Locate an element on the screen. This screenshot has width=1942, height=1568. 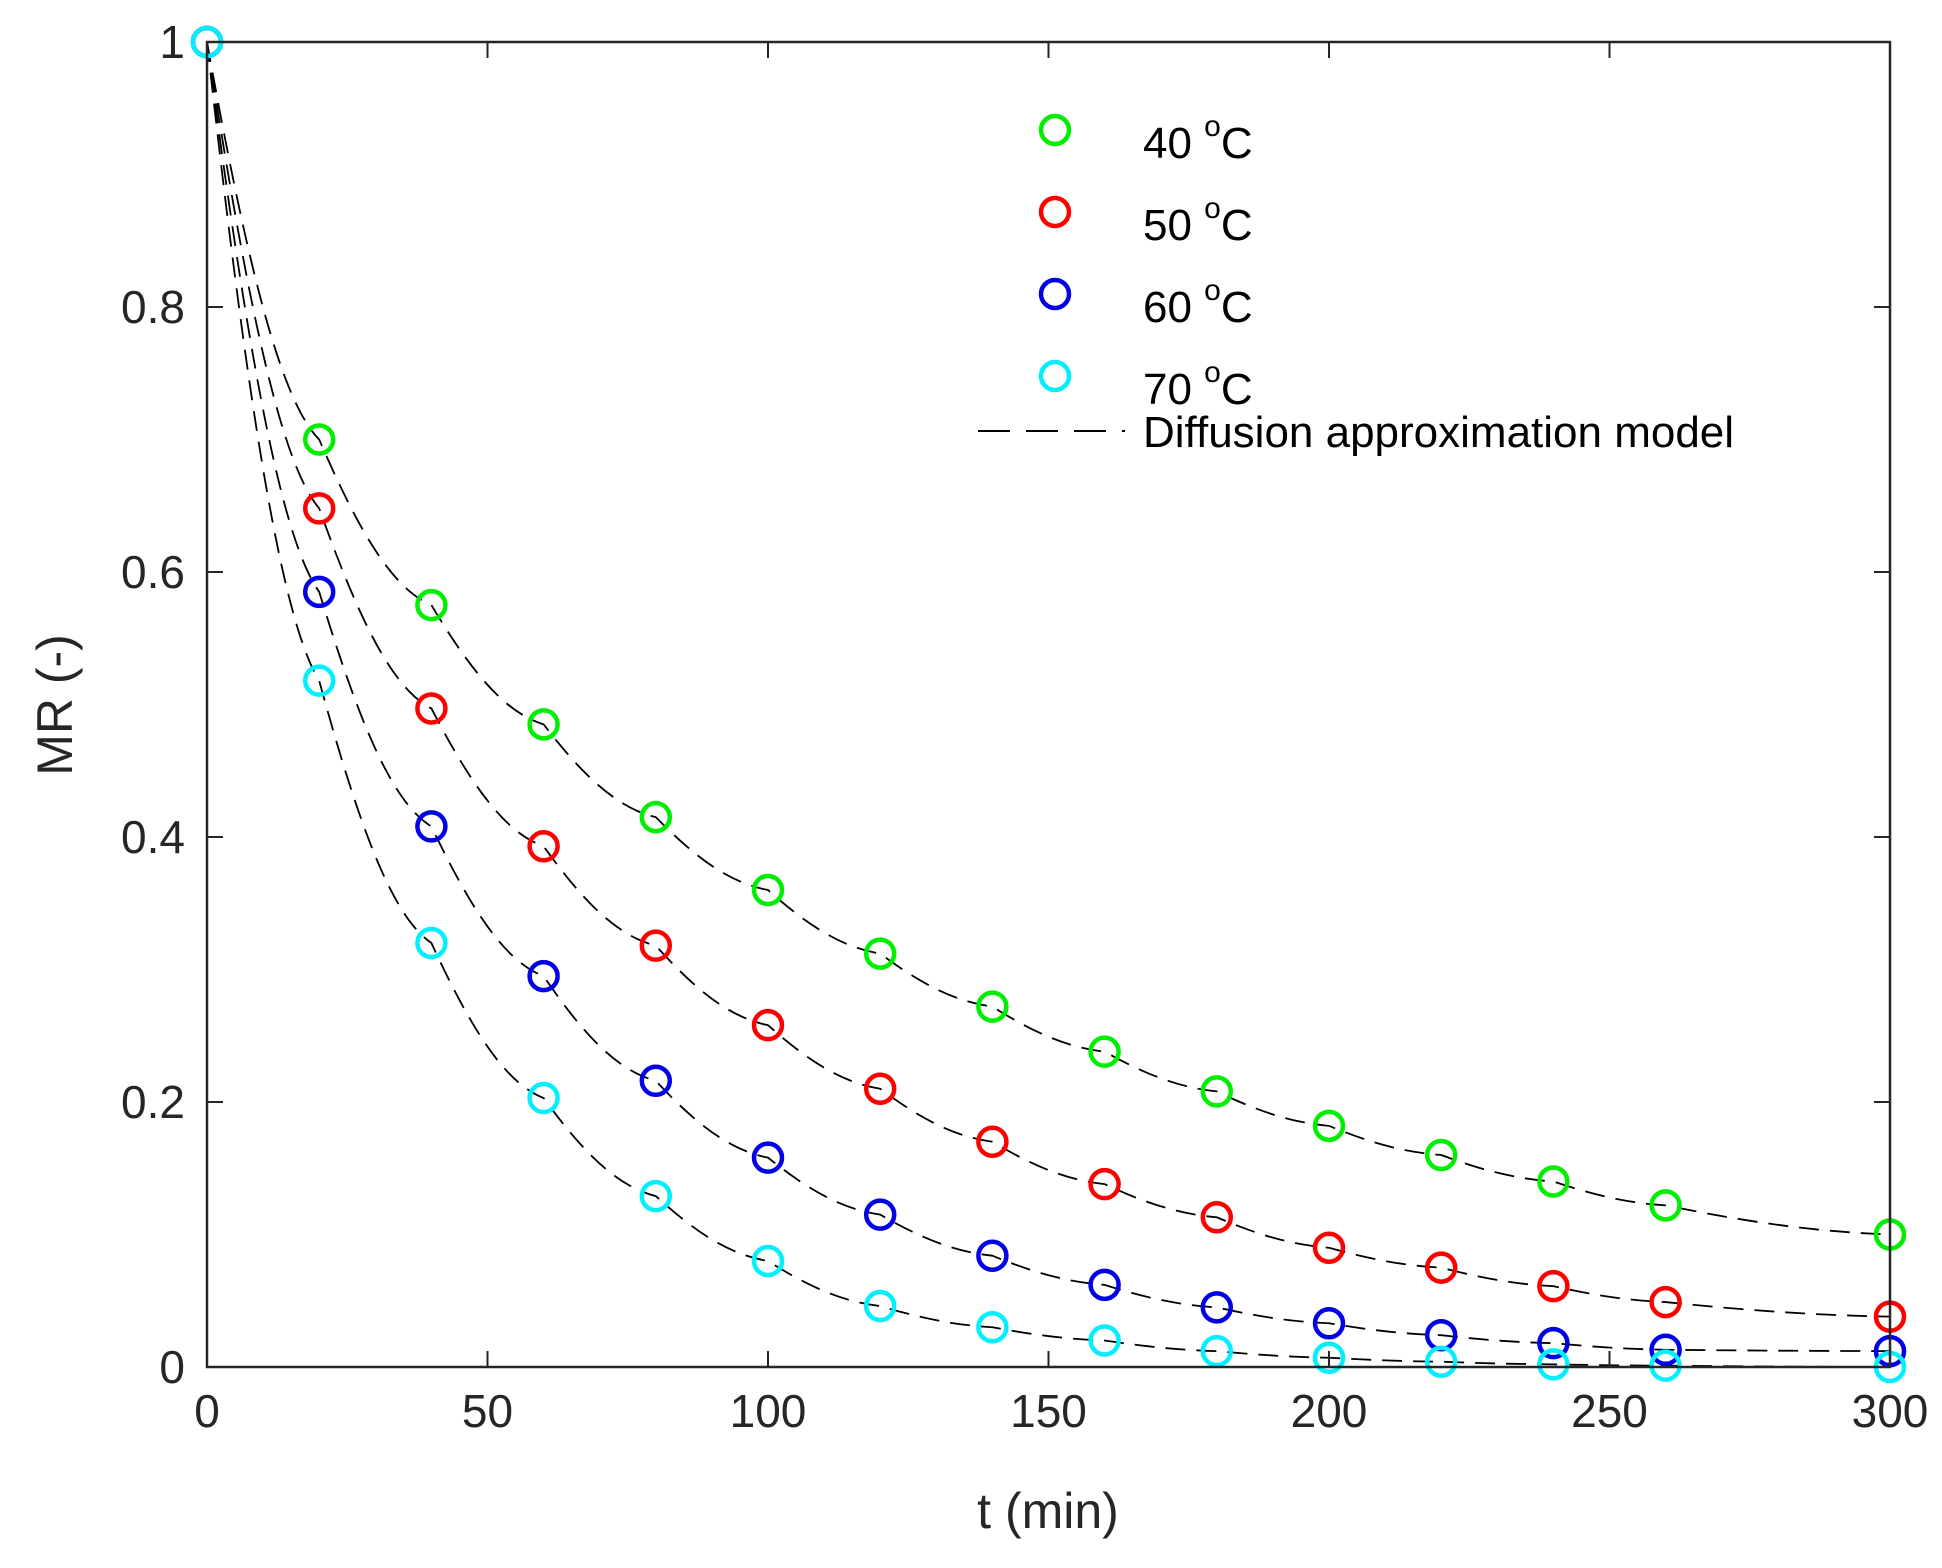
x-tick-label: 250 is located at coordinates (1609, 1411).